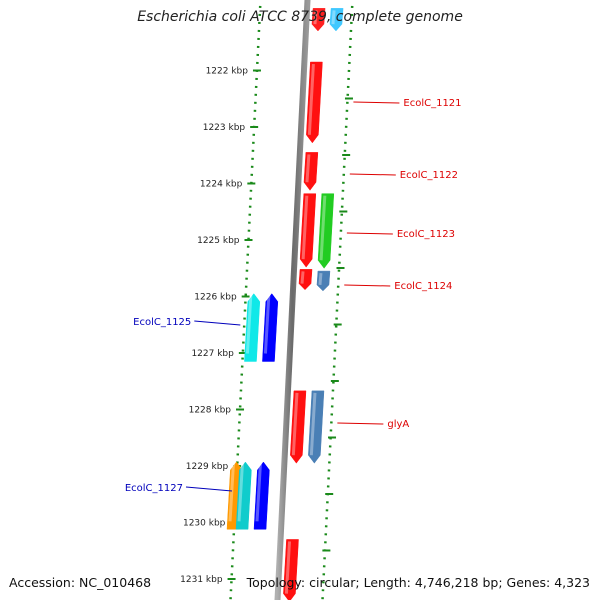 The image size is (600, 605). Describe the element at coordinates (221, 185) in the screenshot. I see `axis-tick-label: 1224 kbp` at that location.